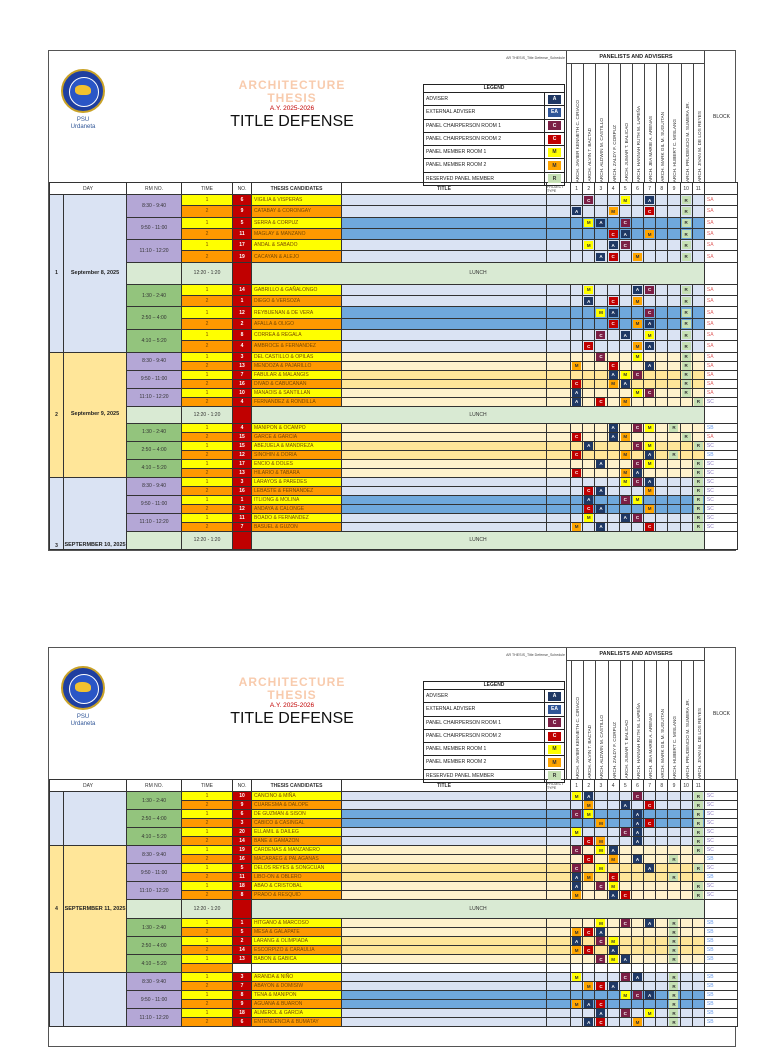 This screenshot has width=768, height=1047. I want to click on legend-code-cell: C, so click(554, 139).